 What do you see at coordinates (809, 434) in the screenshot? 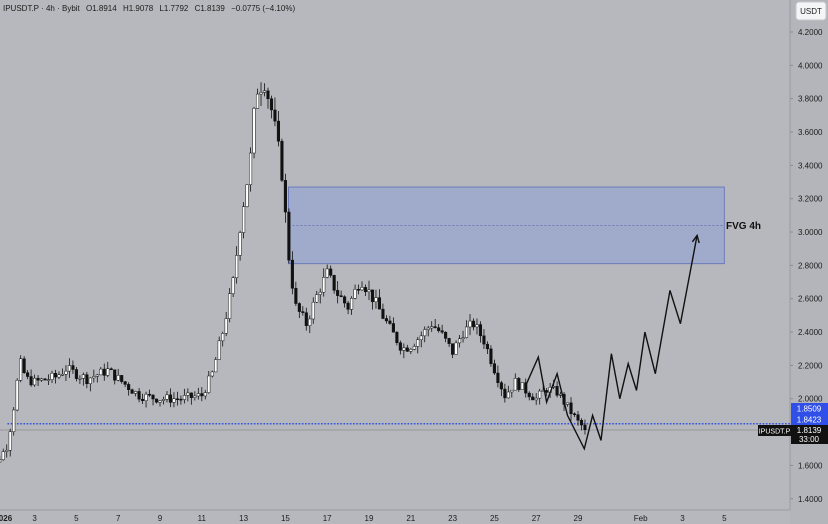
I see `current-price-tag: 1.8139 33:00` at bounding box center [809, 434].